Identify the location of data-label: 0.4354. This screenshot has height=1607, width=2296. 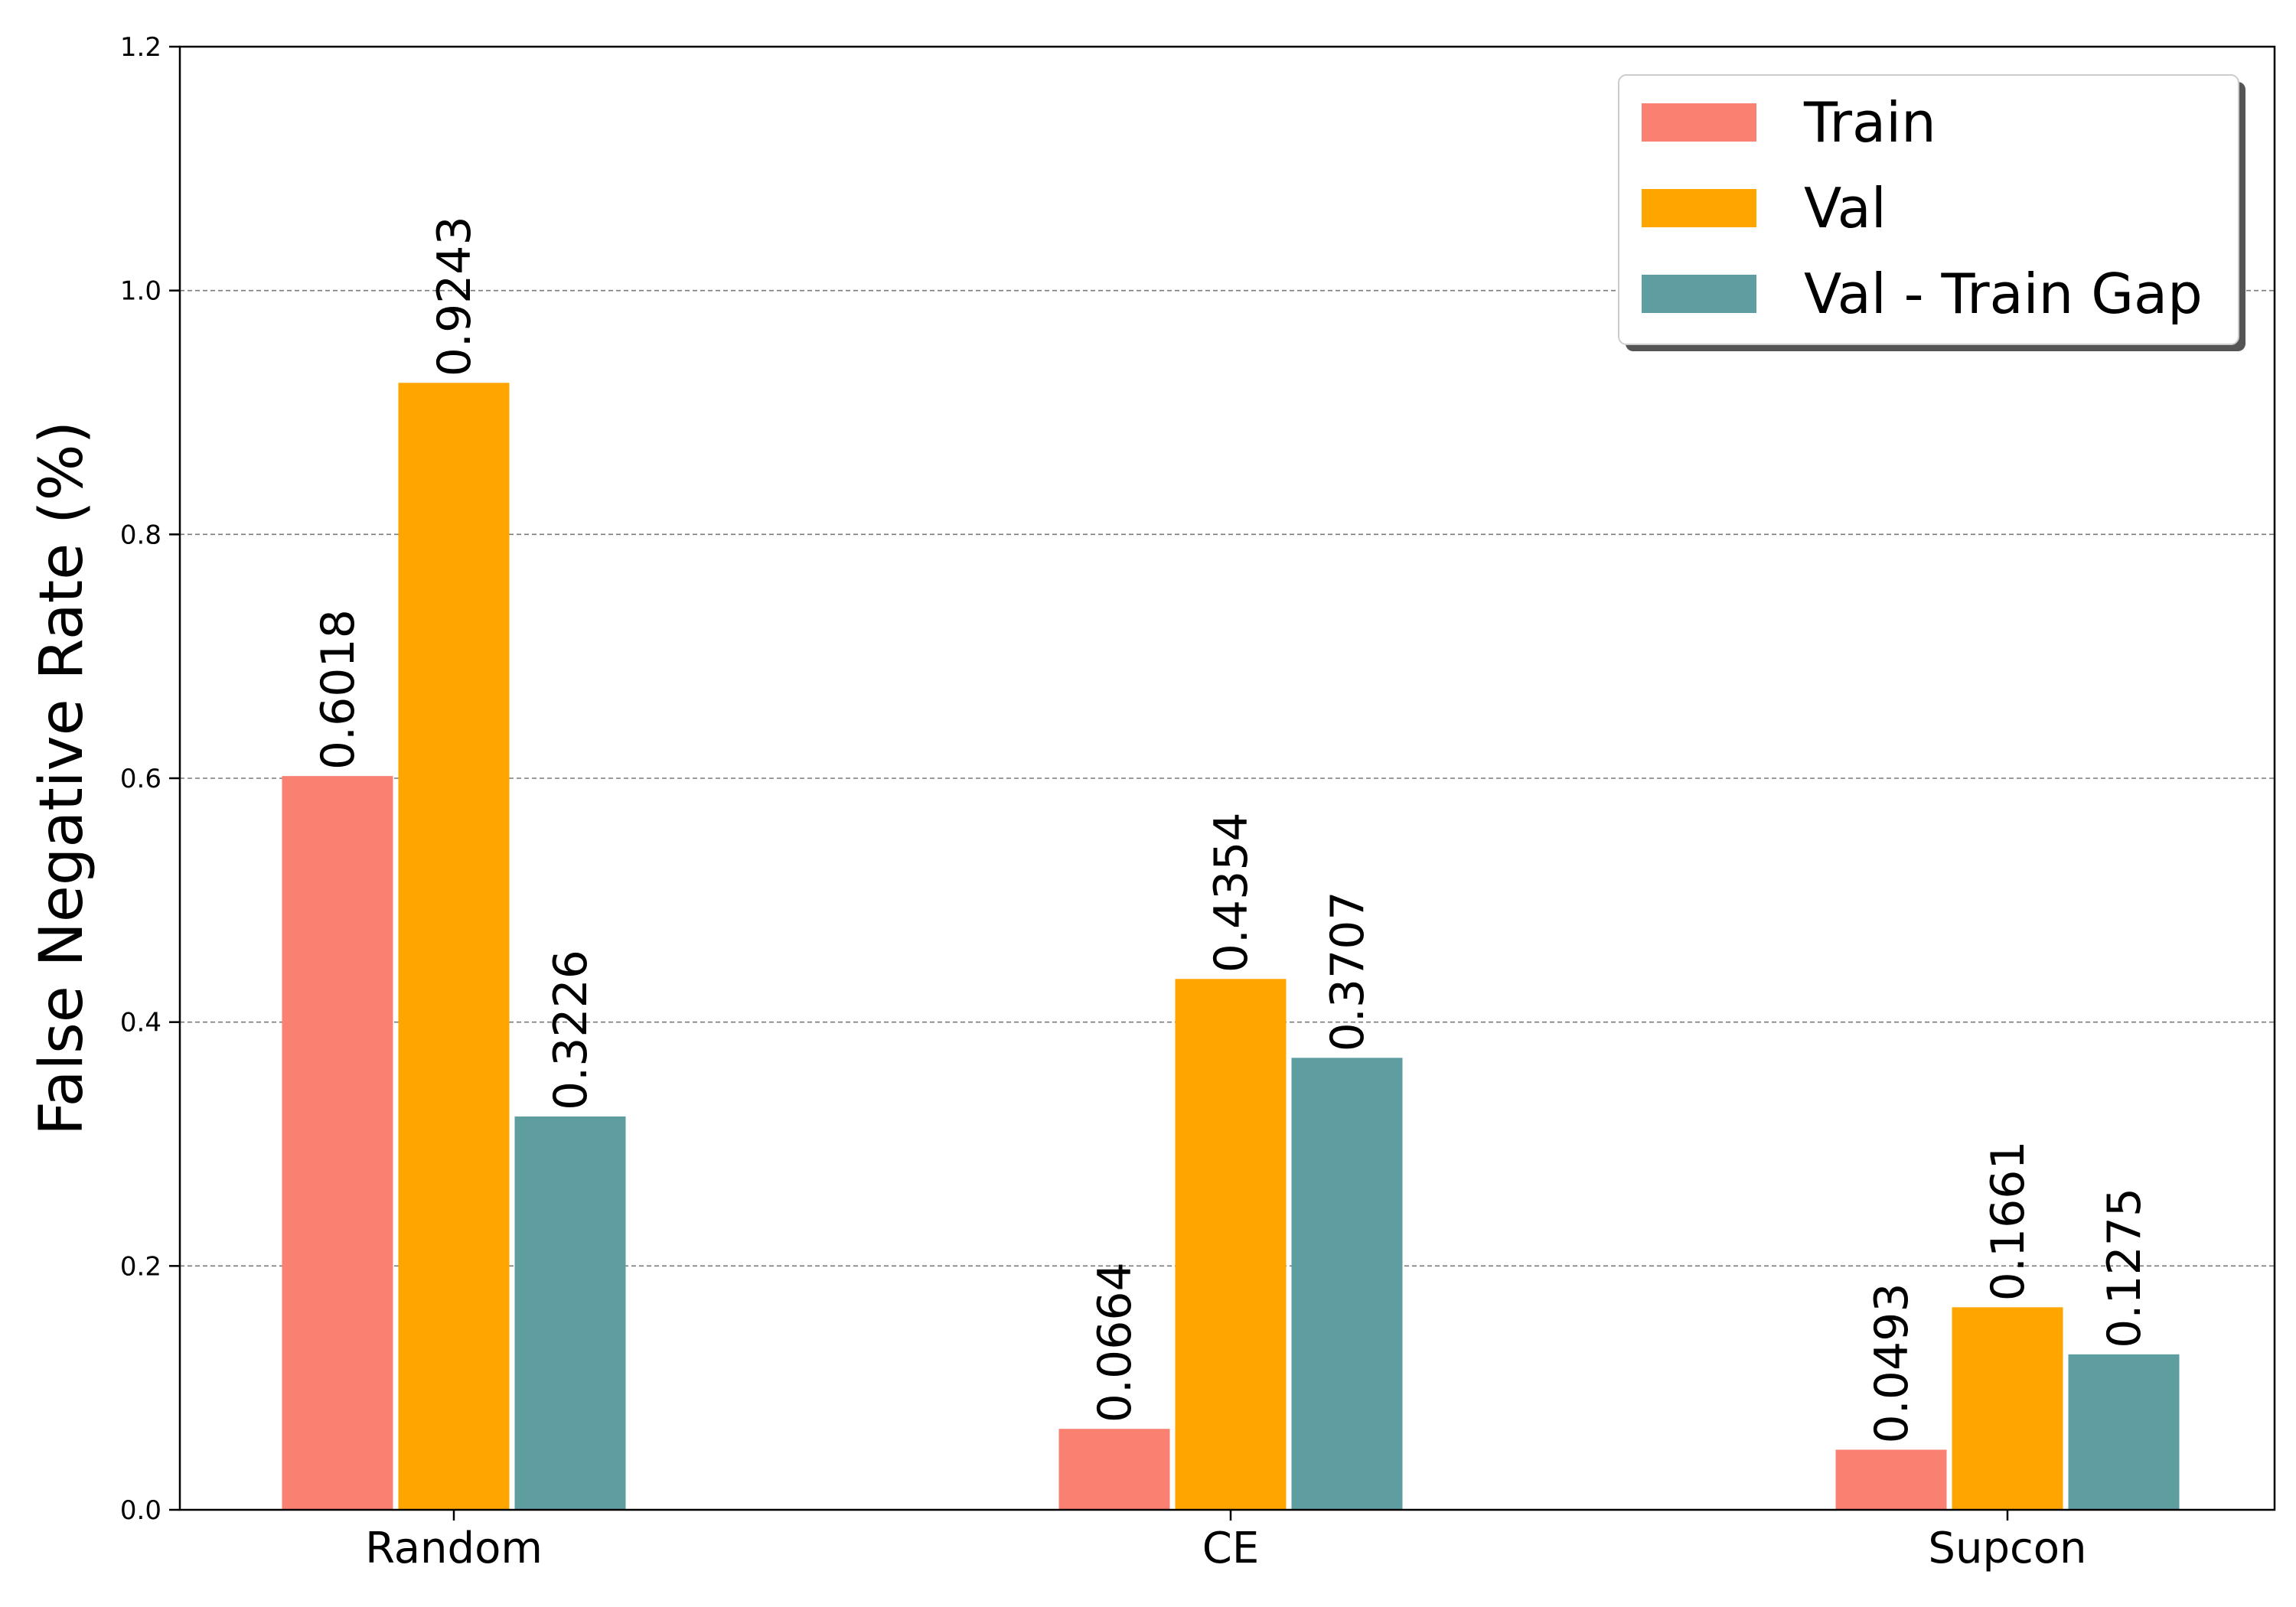
(1231, 893).